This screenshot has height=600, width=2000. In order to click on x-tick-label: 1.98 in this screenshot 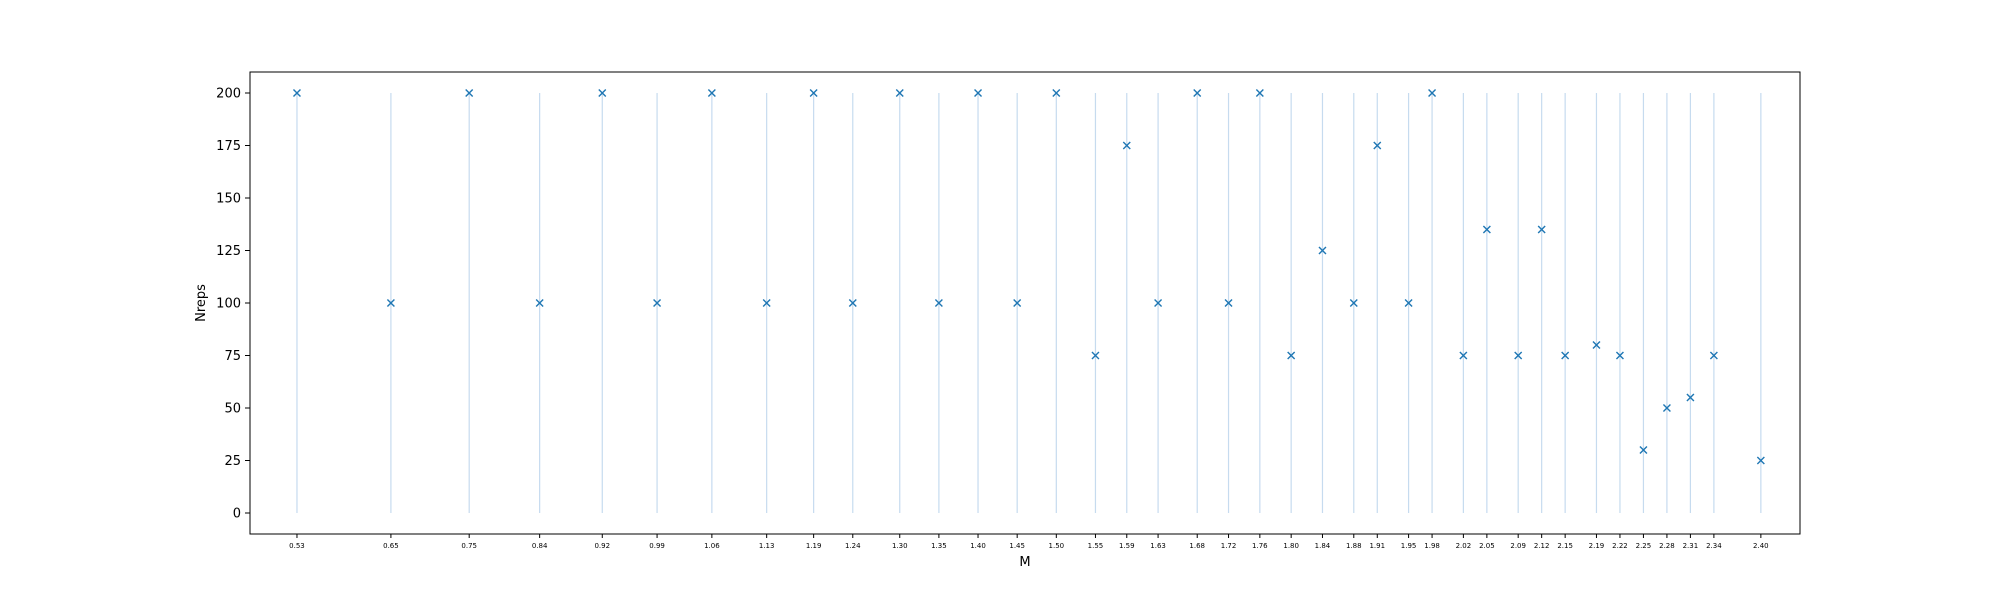, I will do `click(1432, 546)`.